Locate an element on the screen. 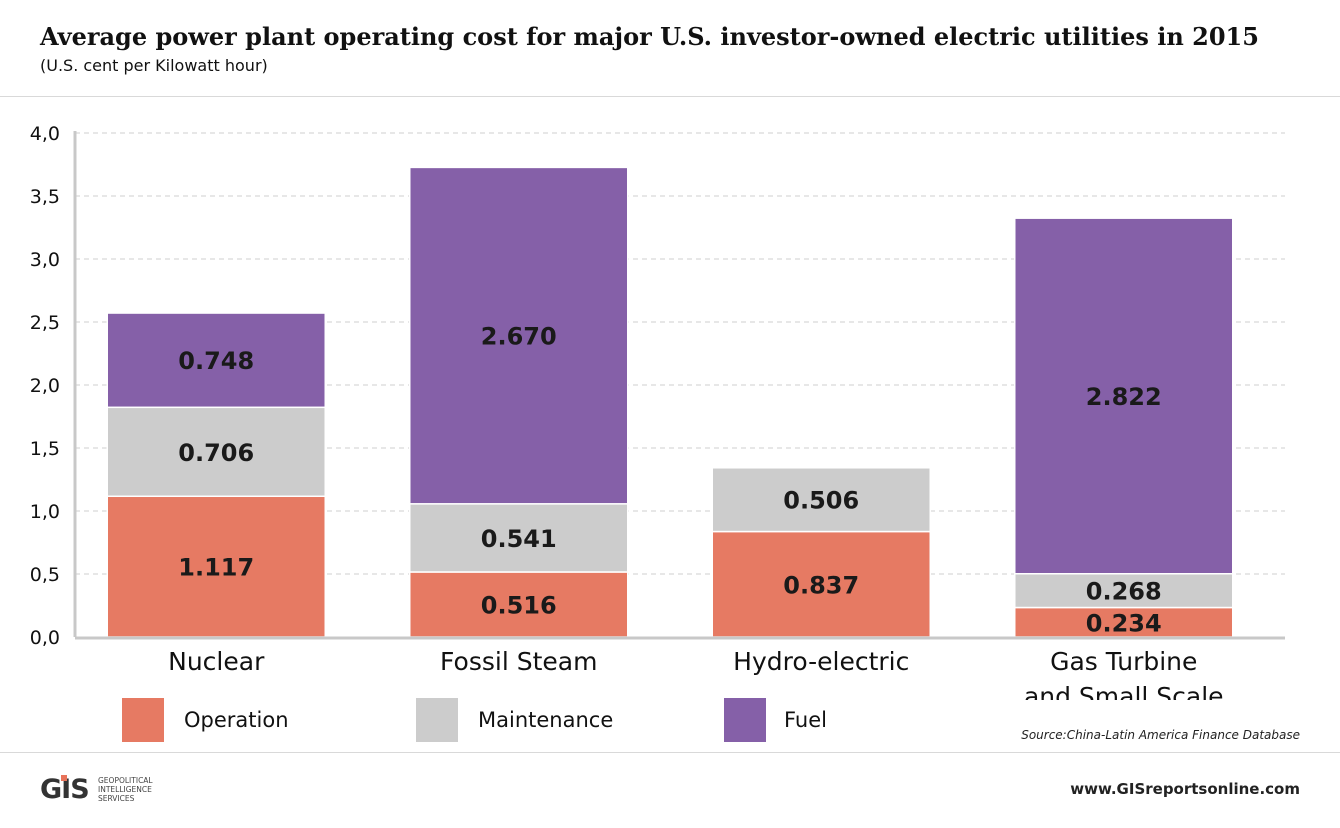 This screenshot has width=1340, height=828. data-label: 0.506 is located at coordinates (821, 501).